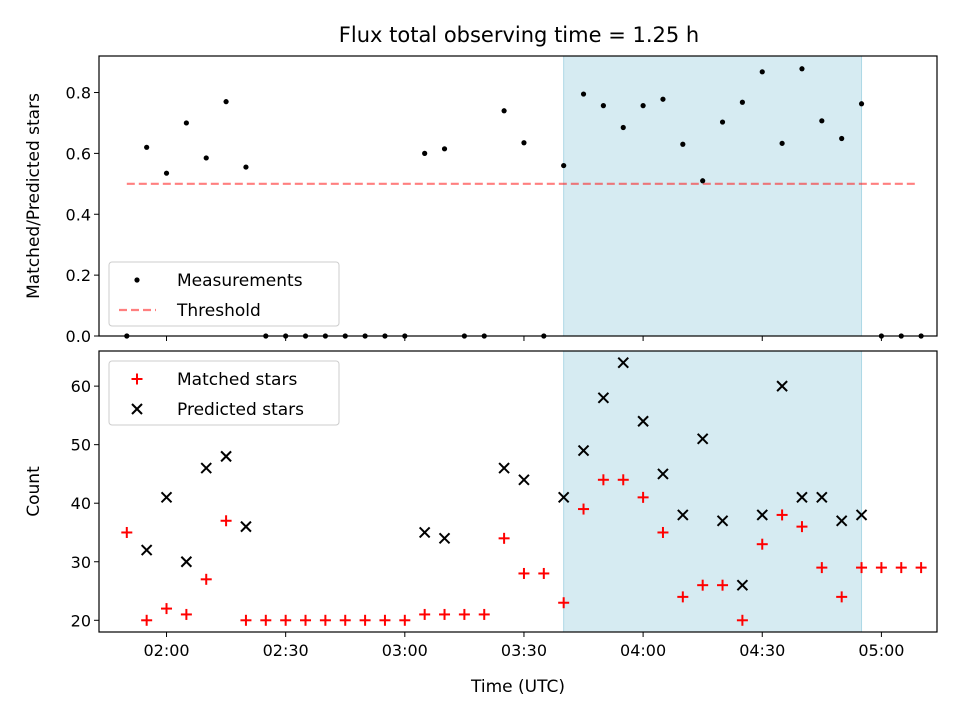  Describe the element at coordinates (240, 410) in the screenshot. I see `legend-label: Predicted stars` at that location.